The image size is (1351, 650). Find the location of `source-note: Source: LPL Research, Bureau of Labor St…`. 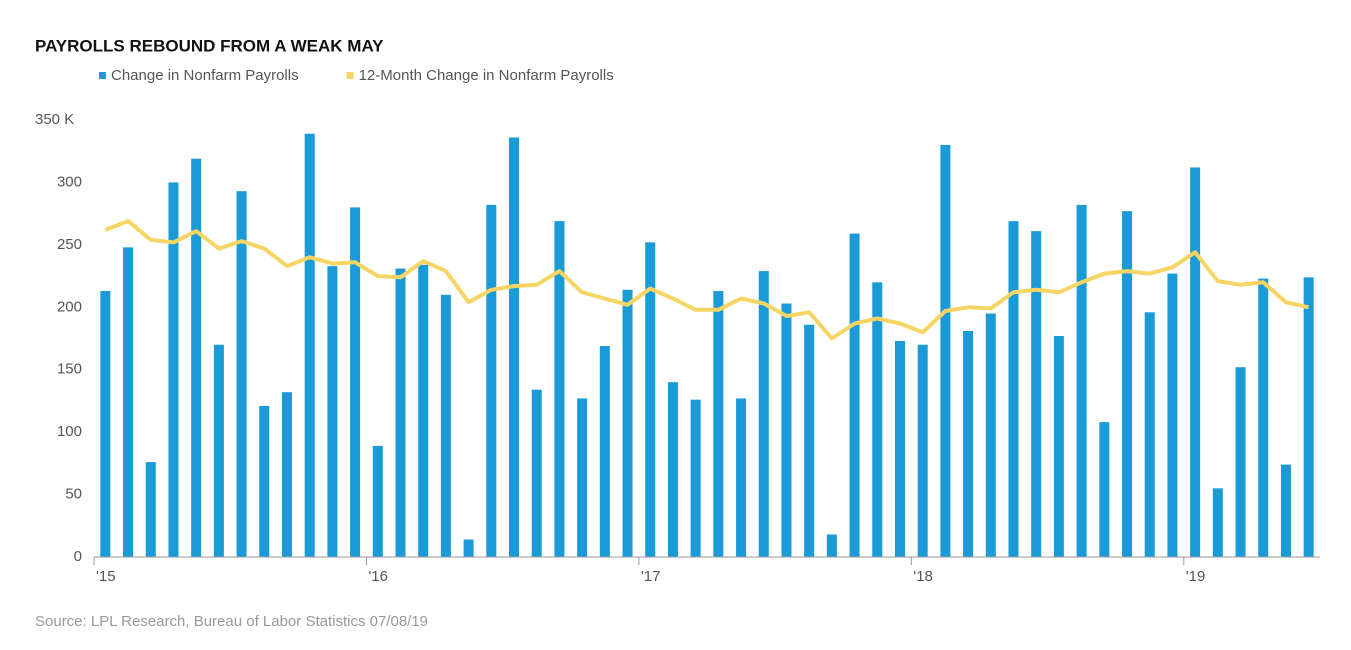

source-note: Source: LPL Research, Bureau of Labor St… is located at coordinates (231, 621).